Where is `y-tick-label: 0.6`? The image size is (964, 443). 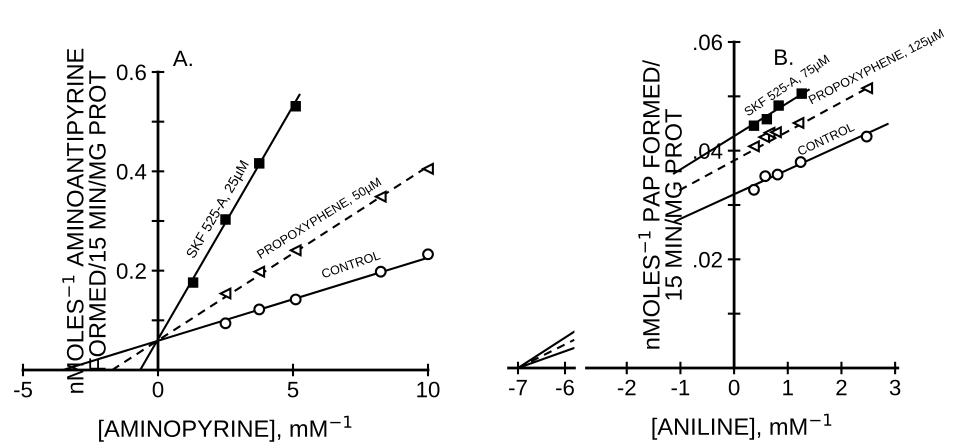 y-tick-label: 0.6 is located at coordinates (131, 72).